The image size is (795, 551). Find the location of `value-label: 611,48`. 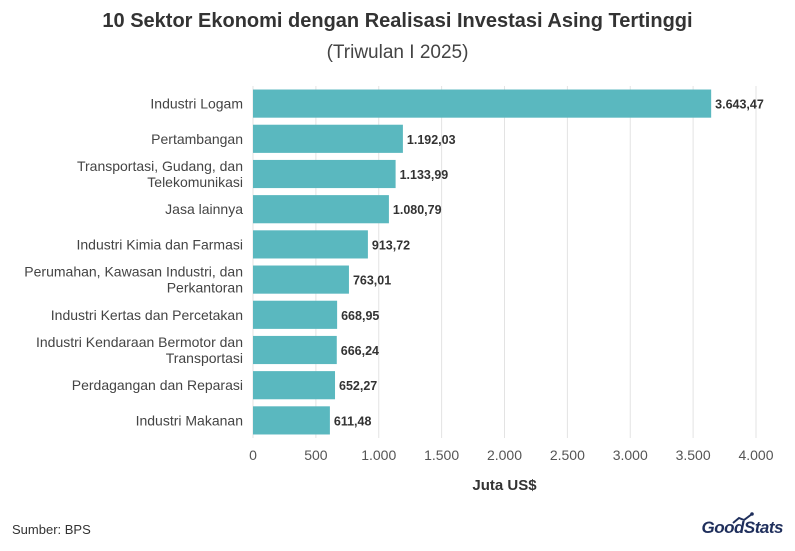

value-label: 611,48 is located at coordinates (353, 421).